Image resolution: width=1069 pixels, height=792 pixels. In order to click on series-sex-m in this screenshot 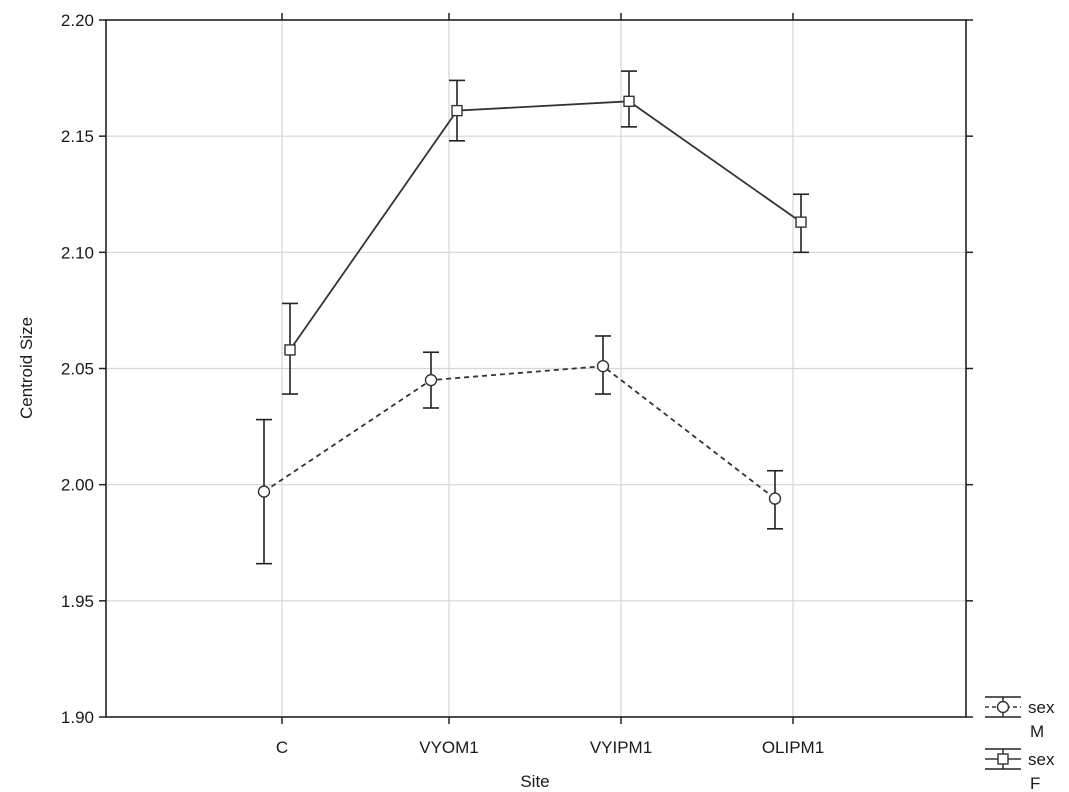, I will do `click(519, 450)`.